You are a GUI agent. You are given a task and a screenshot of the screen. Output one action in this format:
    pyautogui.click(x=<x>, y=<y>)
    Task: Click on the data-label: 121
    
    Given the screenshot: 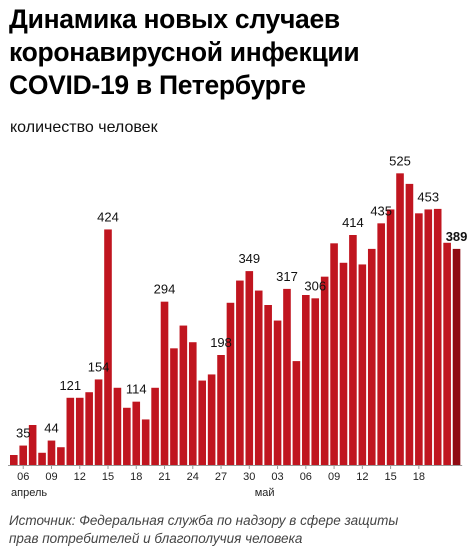 What is the action you would take?
    pyautogui.click(x=70, y=385)
    